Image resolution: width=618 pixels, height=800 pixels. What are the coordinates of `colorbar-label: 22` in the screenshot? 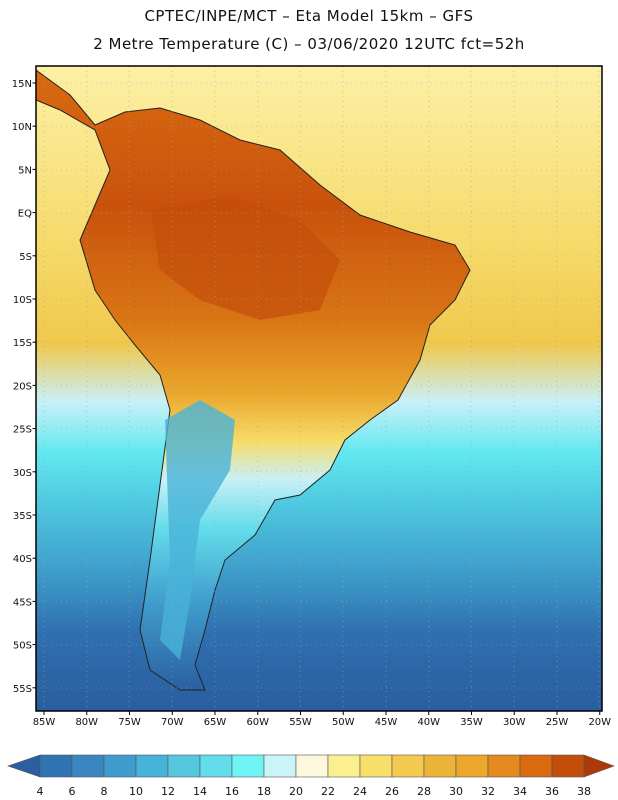 It's located at (328, 791).